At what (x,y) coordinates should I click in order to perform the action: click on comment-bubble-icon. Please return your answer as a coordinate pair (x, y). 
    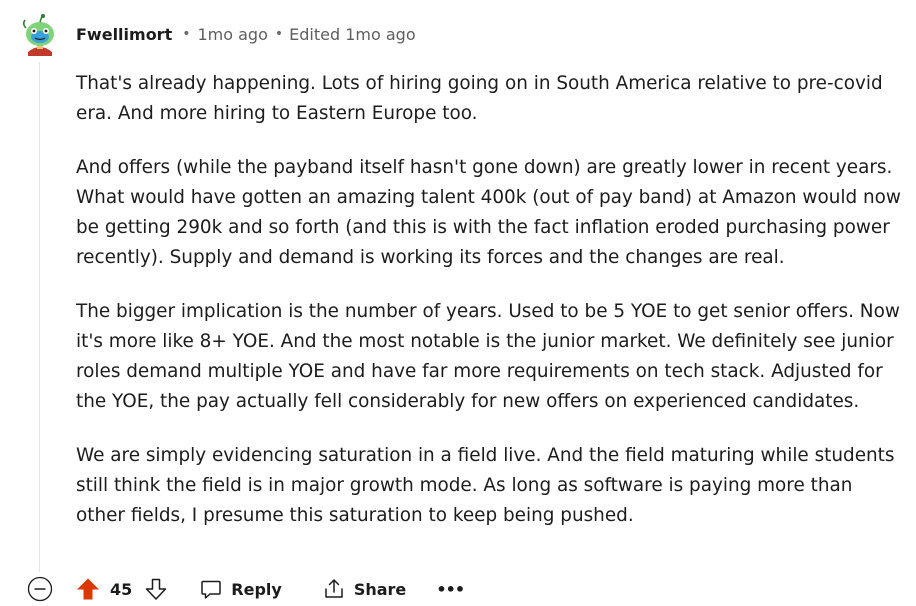
    Looking at the image, I should click on (211, 589).